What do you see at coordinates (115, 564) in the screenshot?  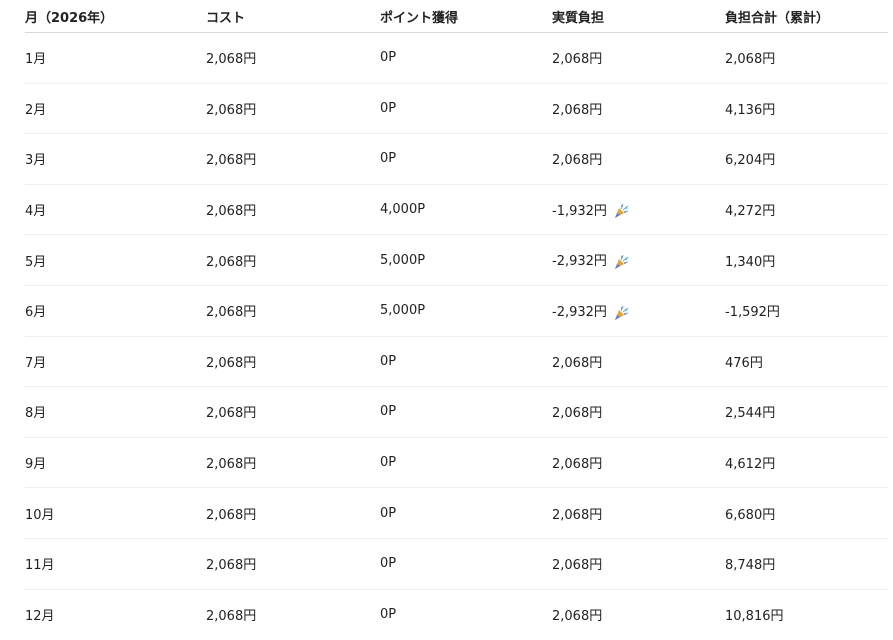 I see `cell-month: 11月` at bounding box center [115, 564].